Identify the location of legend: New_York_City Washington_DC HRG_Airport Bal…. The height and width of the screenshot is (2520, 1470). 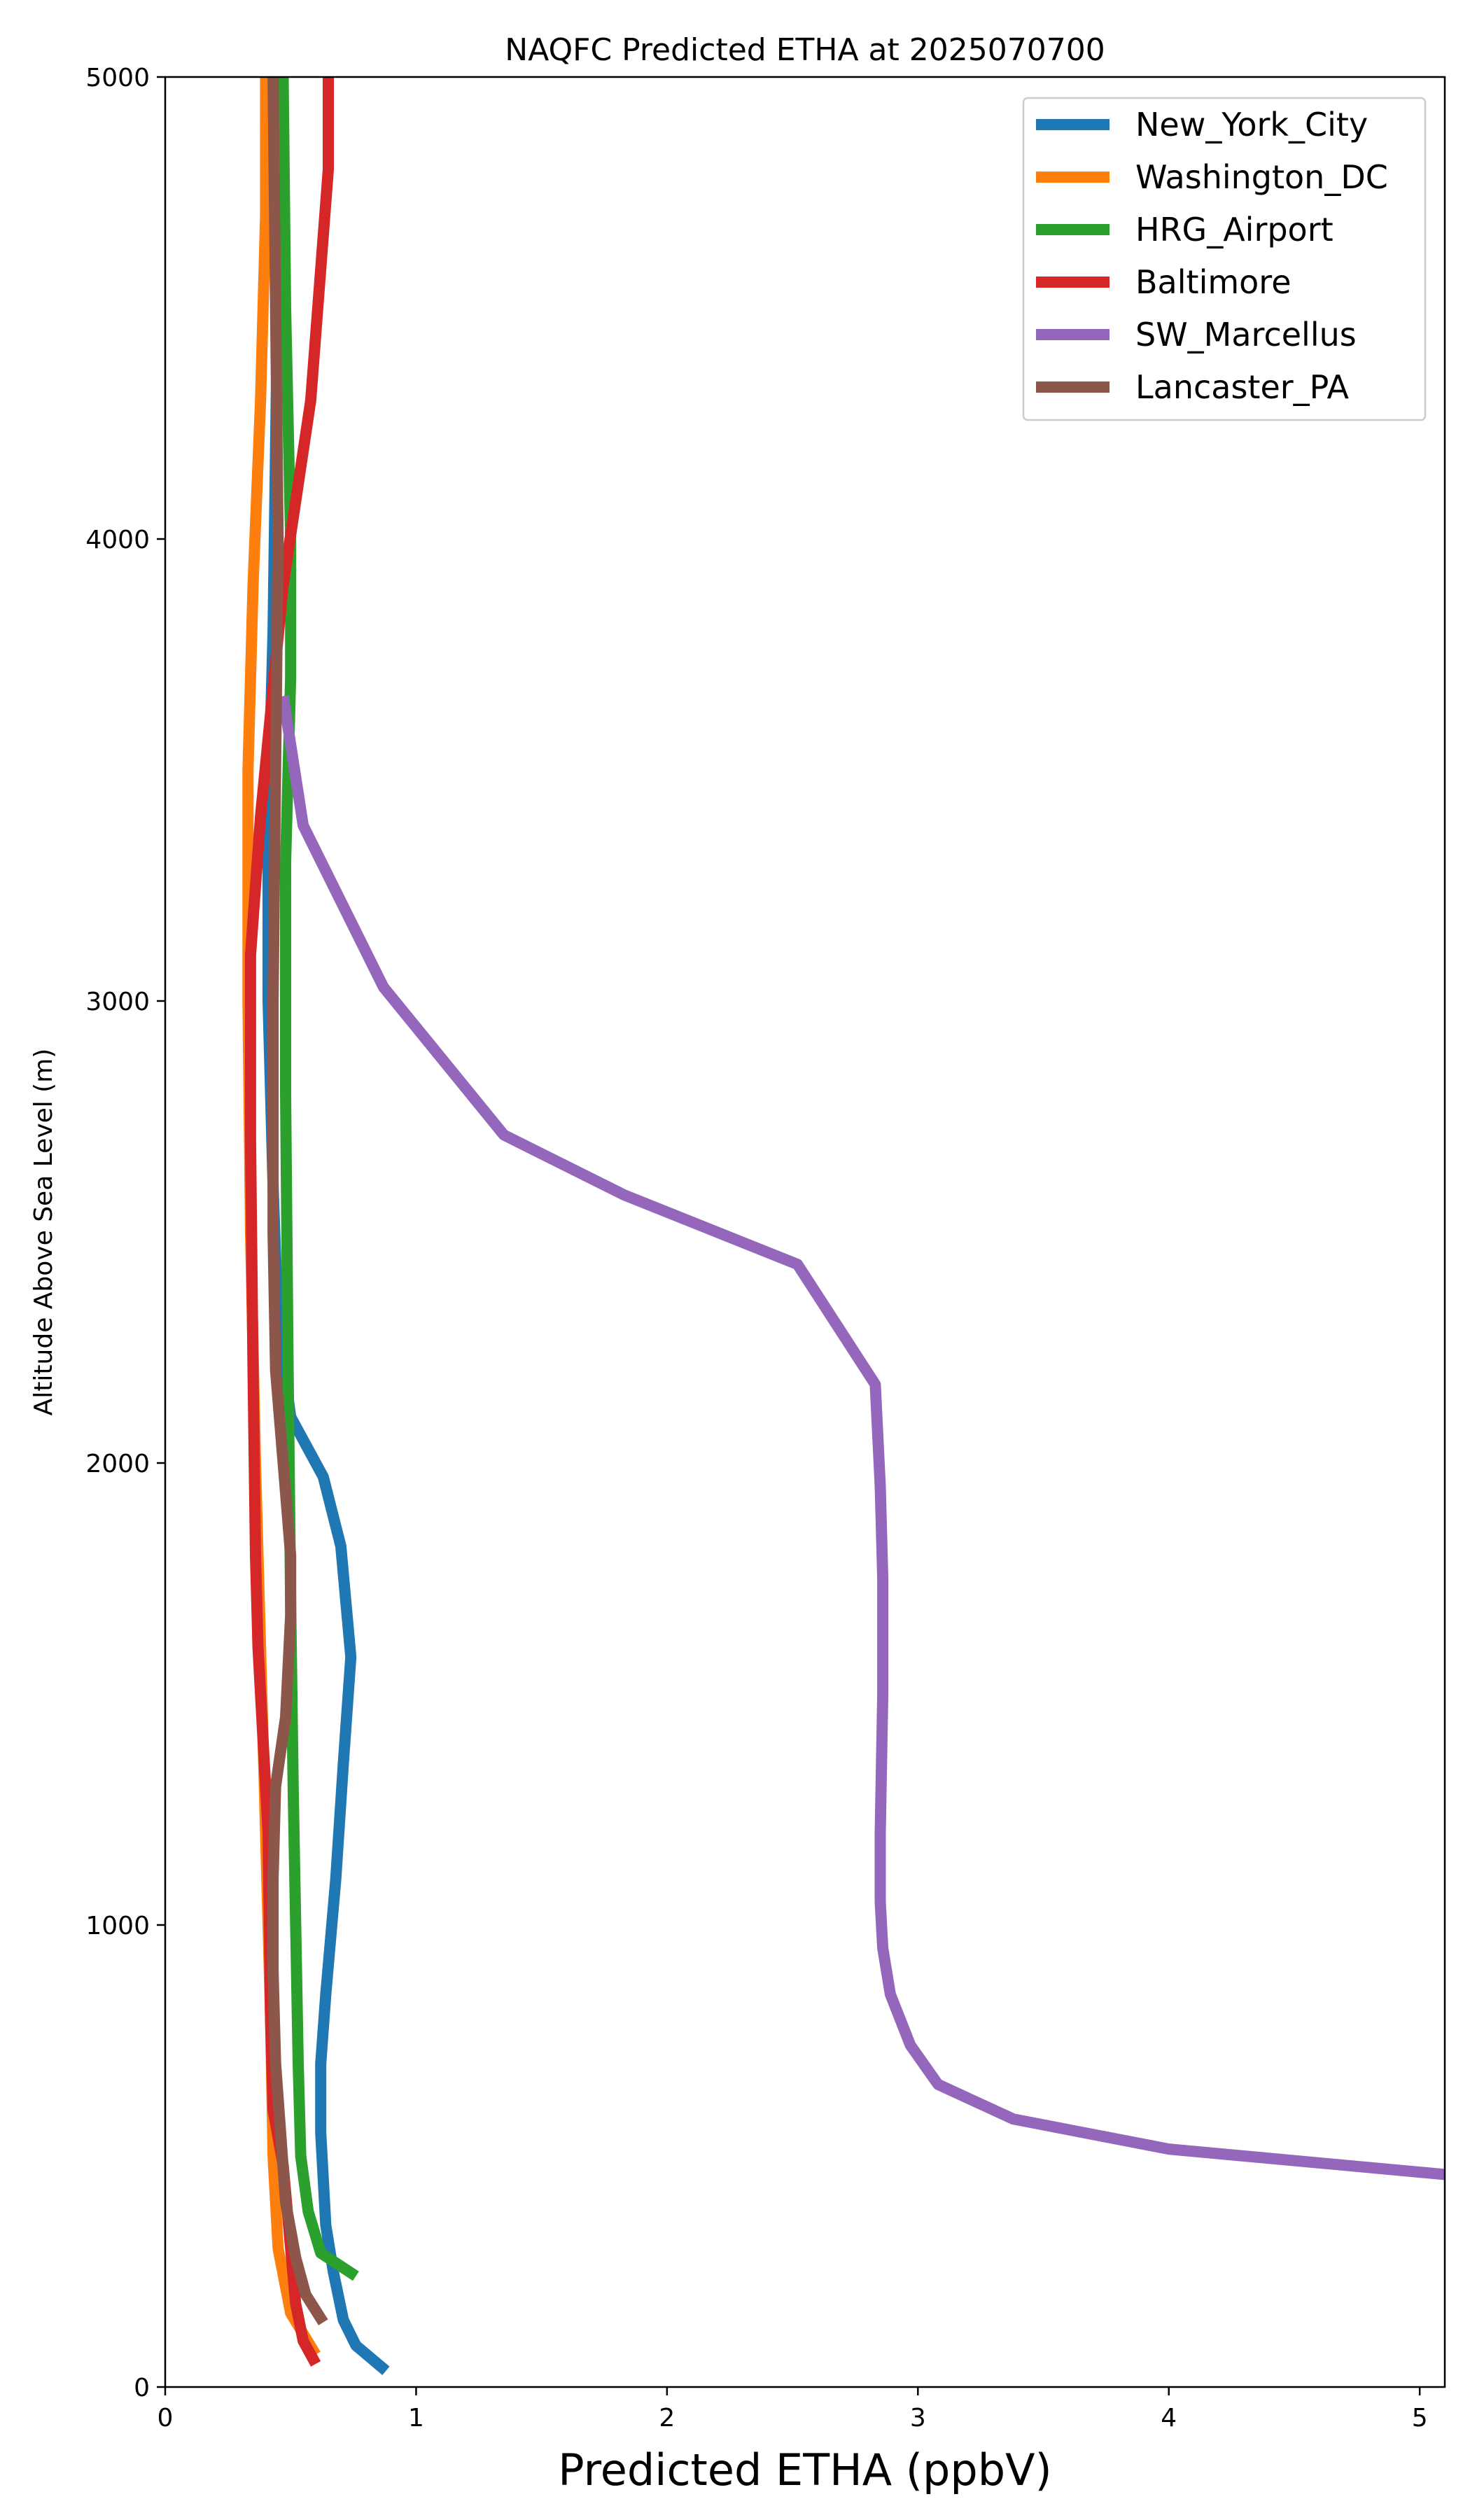
(1224, 259).